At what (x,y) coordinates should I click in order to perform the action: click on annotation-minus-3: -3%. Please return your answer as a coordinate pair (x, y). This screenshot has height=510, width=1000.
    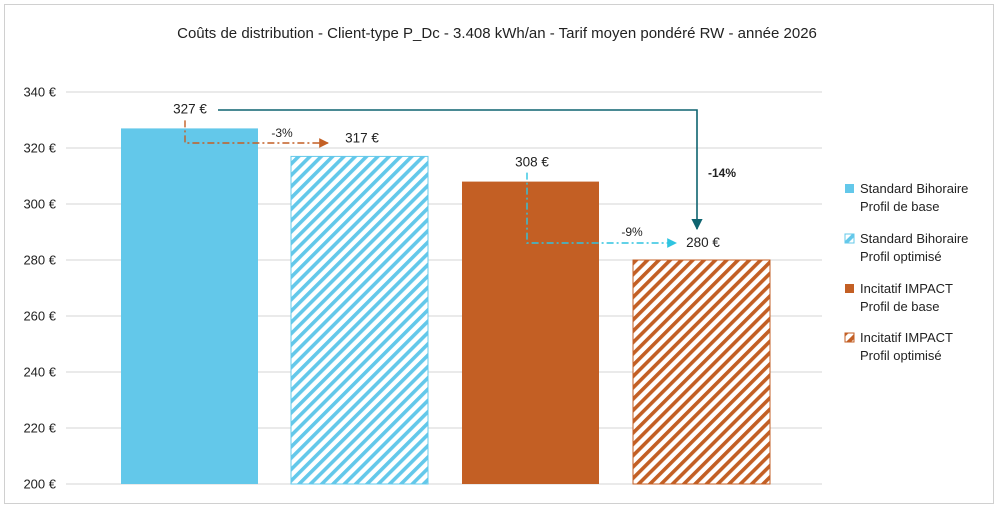
    Looking at the image, I should click on (282, 133).